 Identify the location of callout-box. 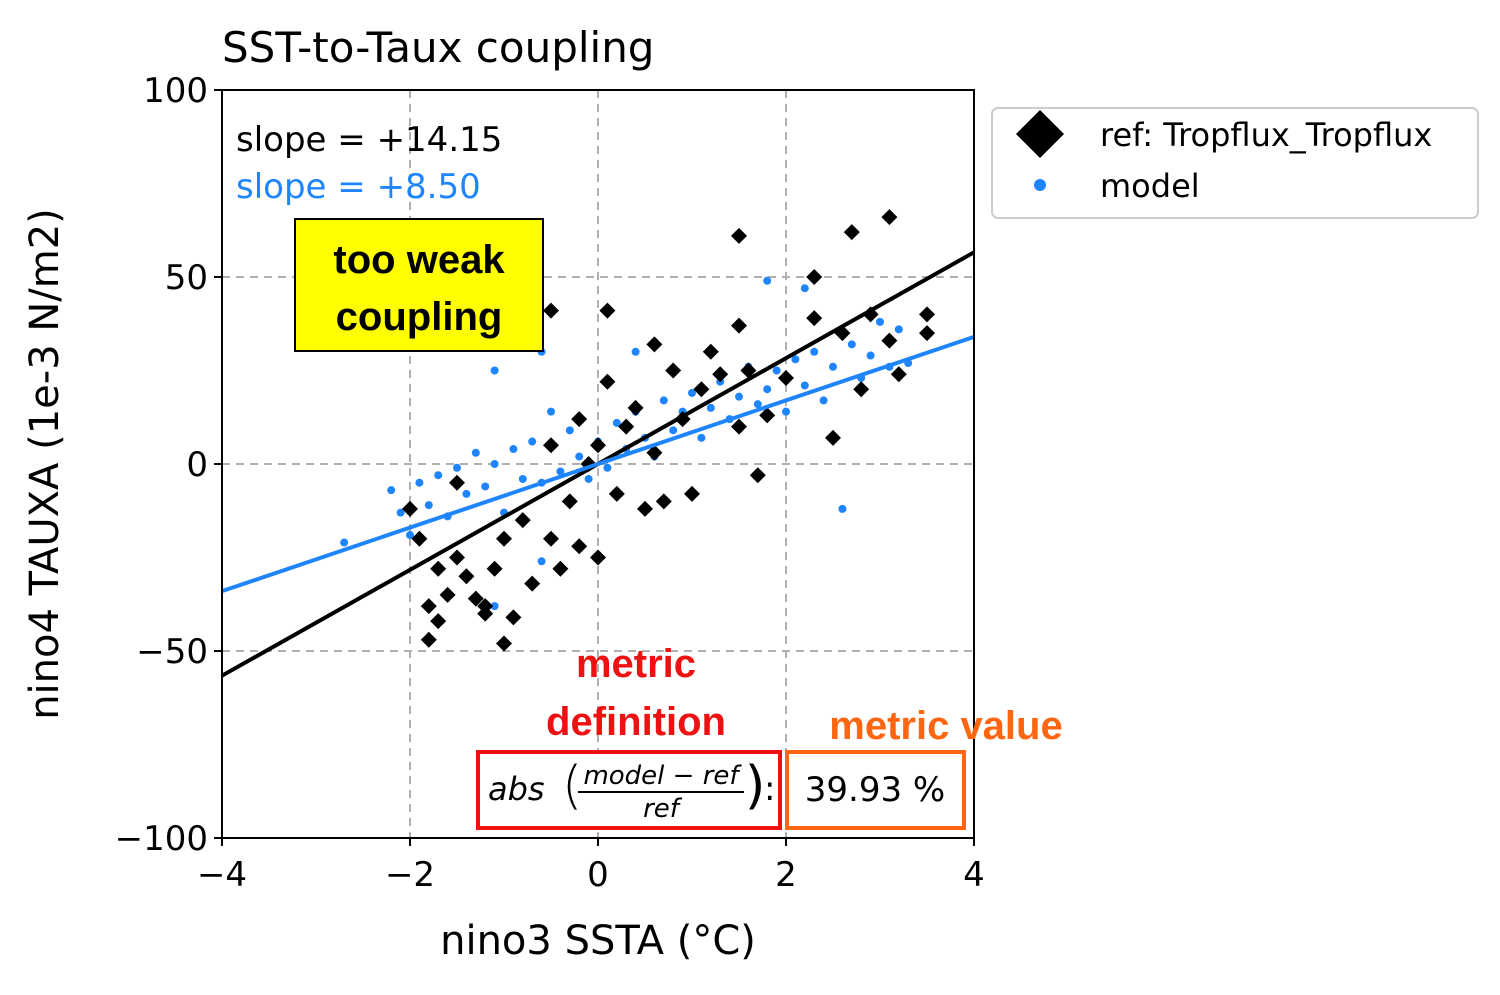
(419, 285).